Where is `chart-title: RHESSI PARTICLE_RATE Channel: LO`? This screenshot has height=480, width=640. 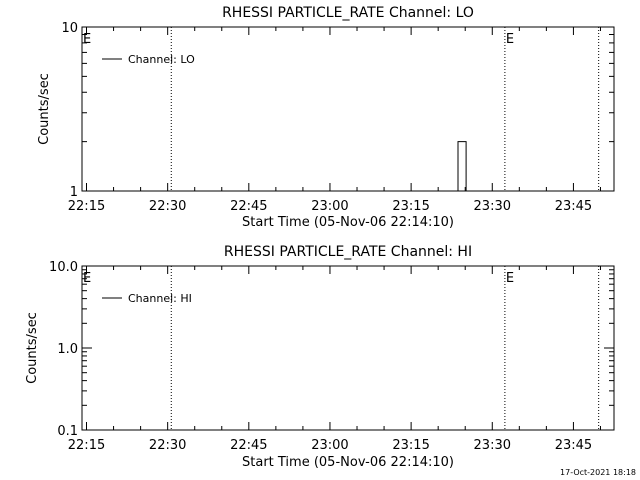
chart-title: RHESSI PARTICLE_RATE Channel: LO is located at coordinates (348, 13).